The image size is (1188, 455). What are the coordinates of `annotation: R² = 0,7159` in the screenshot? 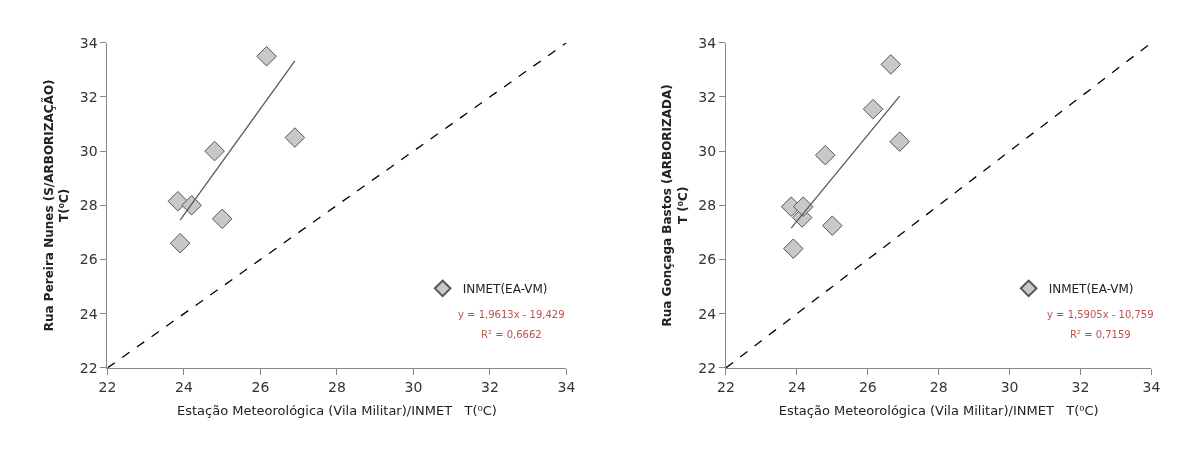 It's located at (1100, 334).